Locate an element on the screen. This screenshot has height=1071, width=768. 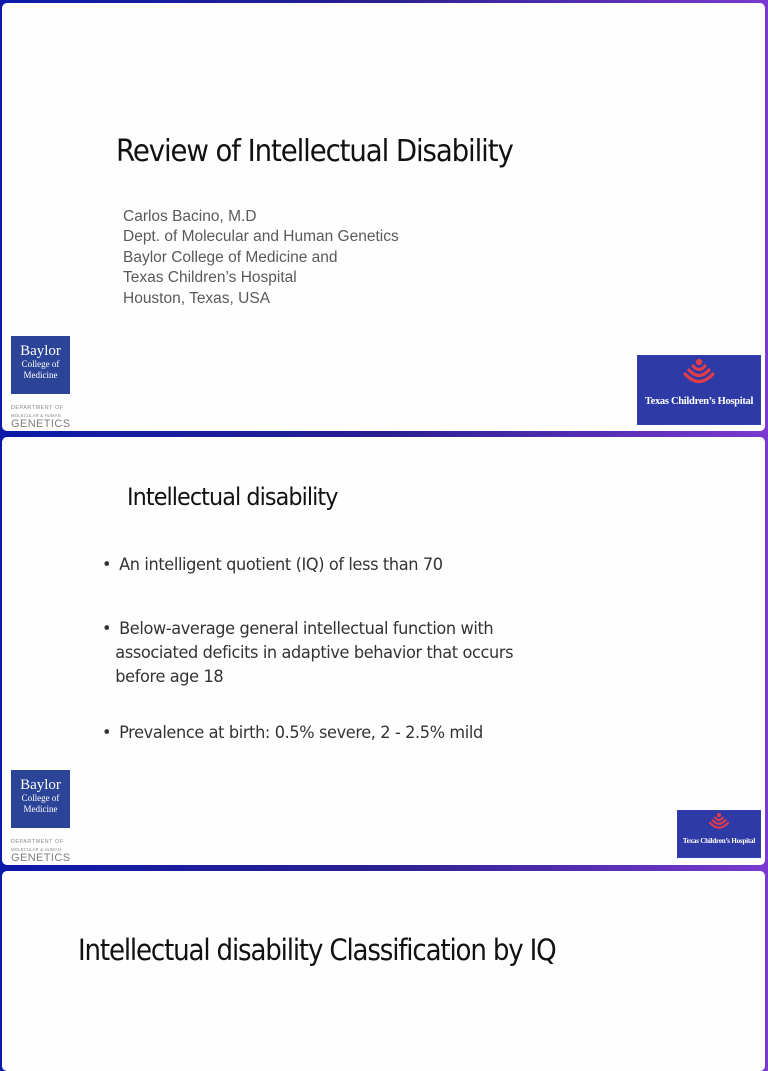
author-department: Dept. of Molecular and Human Genetics is located at coordinates (261, 237).